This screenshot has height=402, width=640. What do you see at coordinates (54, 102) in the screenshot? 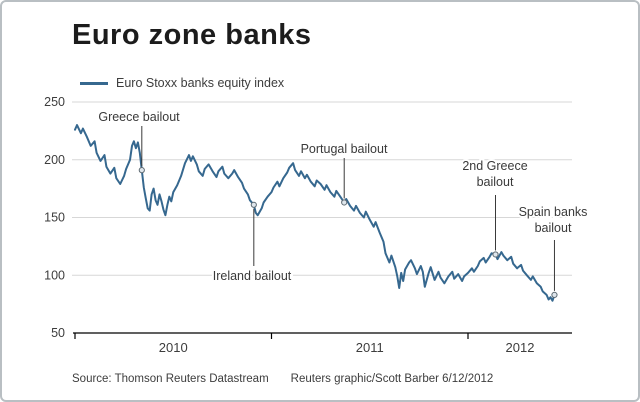
I see `y-axis-label-250: 250` at bounding box center [54, 102].